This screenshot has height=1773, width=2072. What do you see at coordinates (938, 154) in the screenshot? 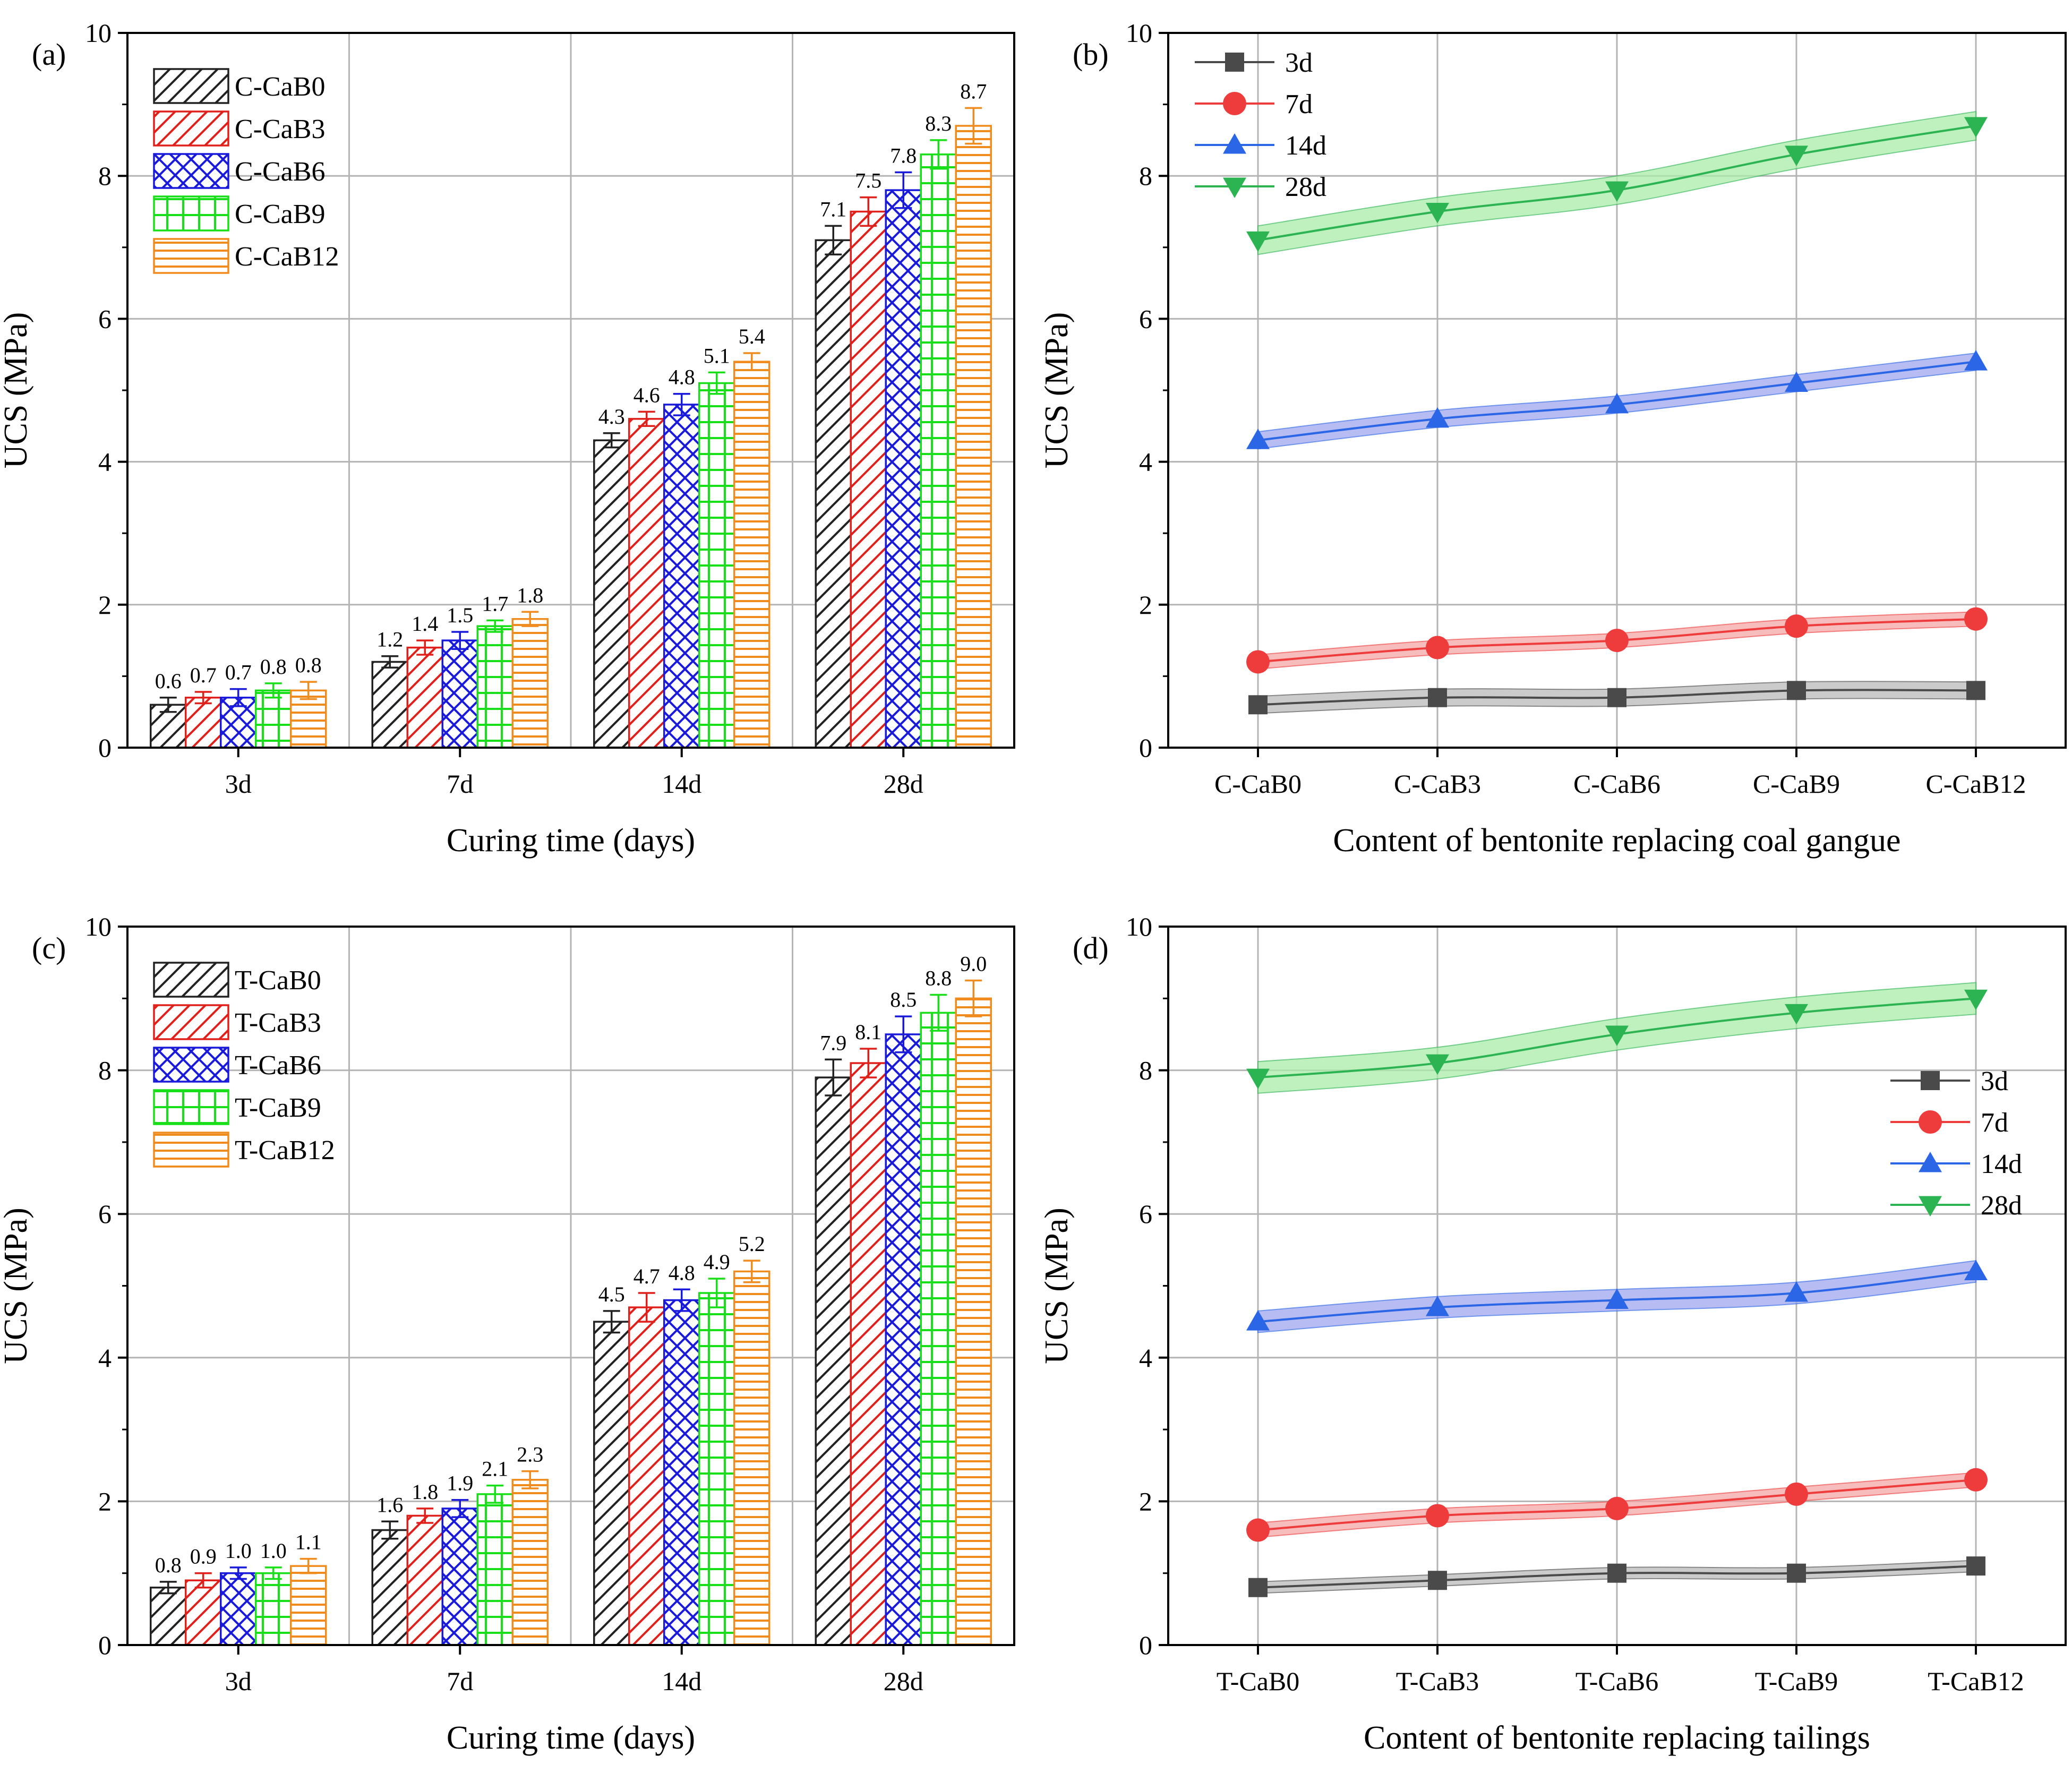
I see `panel-a-errorbar-c-cab9-28d` at bounding box center [938, 154].